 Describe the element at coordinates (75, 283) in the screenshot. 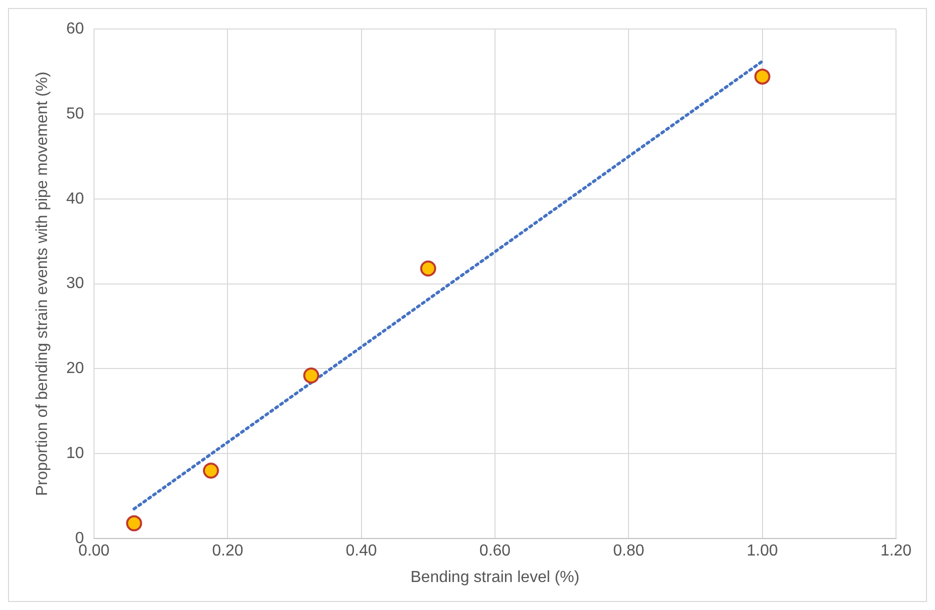

I see `y-tick-label: 30` at that location.